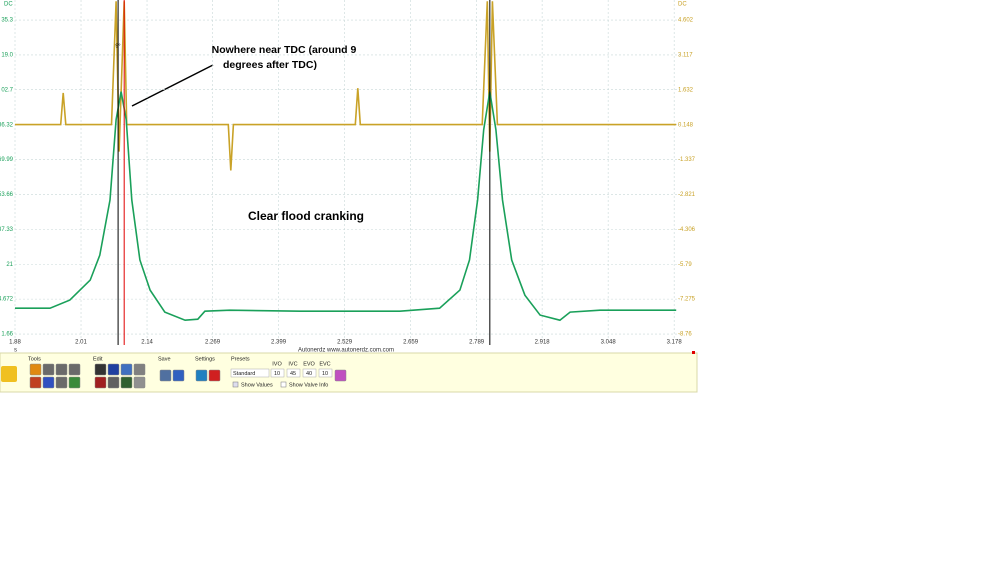 The height and width of the screenshot is (568, 1000). What do you see at coordinates (15, 343) in the screenshot?
I see `x-tick-label: 1.88` at bounding box center [15, 343].